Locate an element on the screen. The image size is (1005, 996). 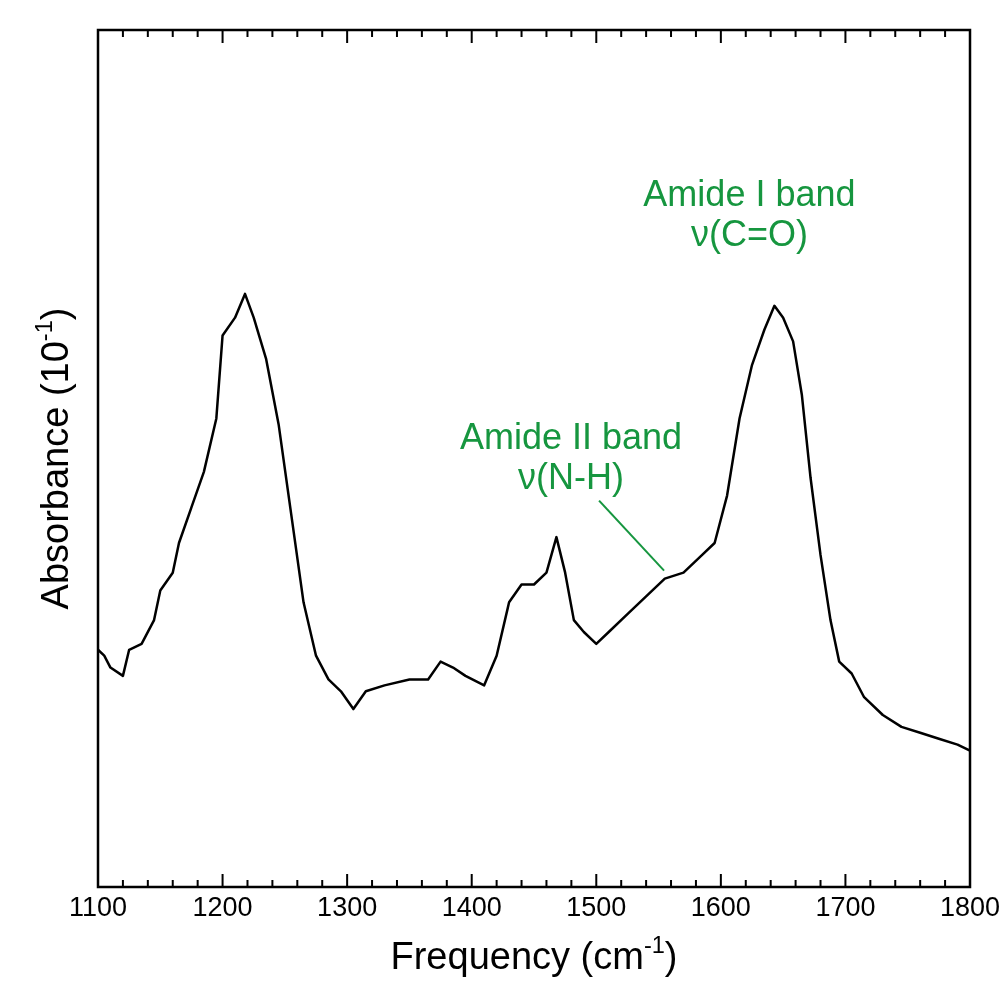
x-tick-label: 1200 is located at coordinates (222, 906).